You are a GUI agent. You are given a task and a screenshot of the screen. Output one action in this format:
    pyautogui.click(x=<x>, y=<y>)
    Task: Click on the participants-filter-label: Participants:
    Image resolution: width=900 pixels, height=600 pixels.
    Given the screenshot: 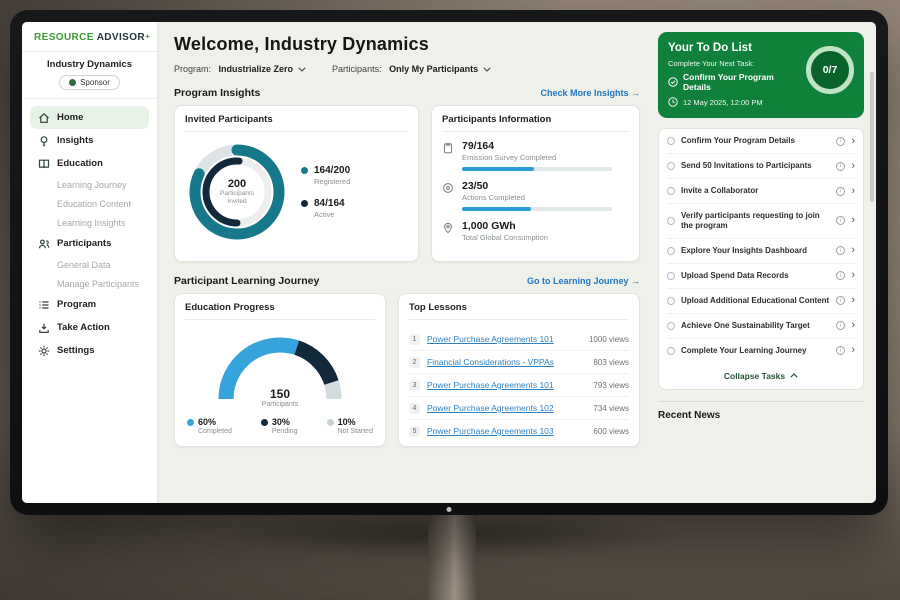 What is the action you would take?
    pyautogui.click(x=357, y=69)
    